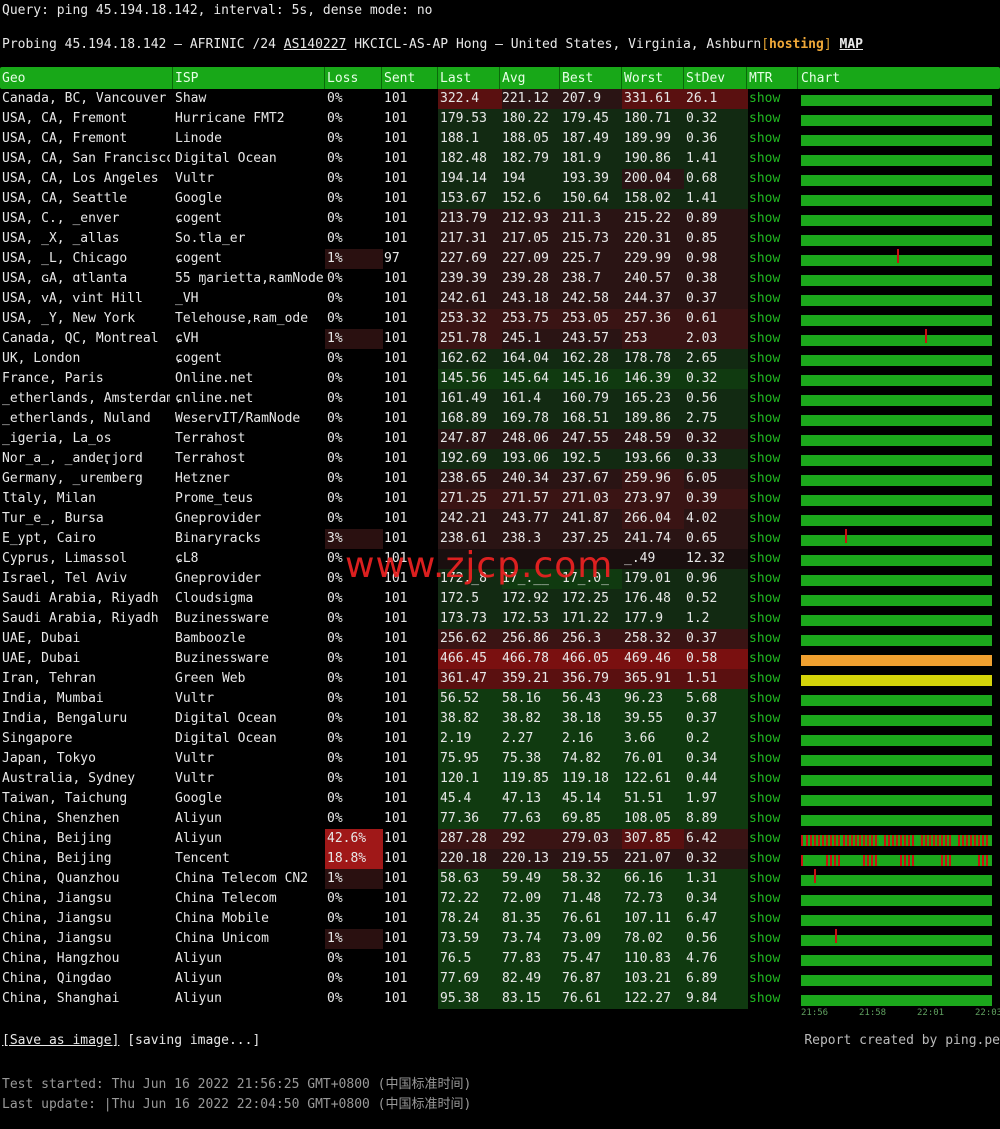 The image size is (1000, 1129). I want to click on asn-link: AS140227, so click(315, 44).